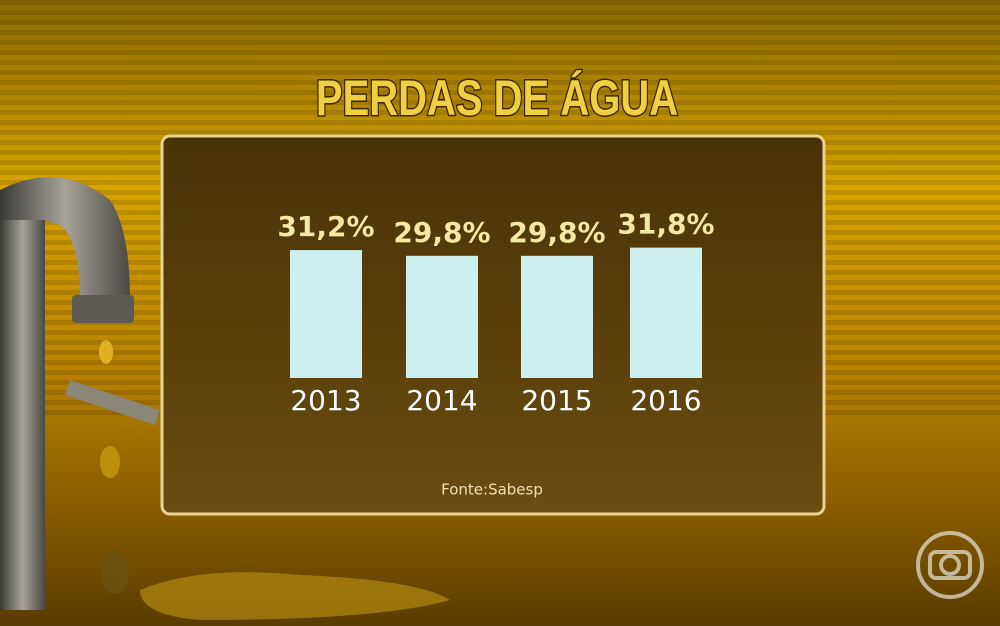  I want to click on broadcaster-logo, so click(950, 565).